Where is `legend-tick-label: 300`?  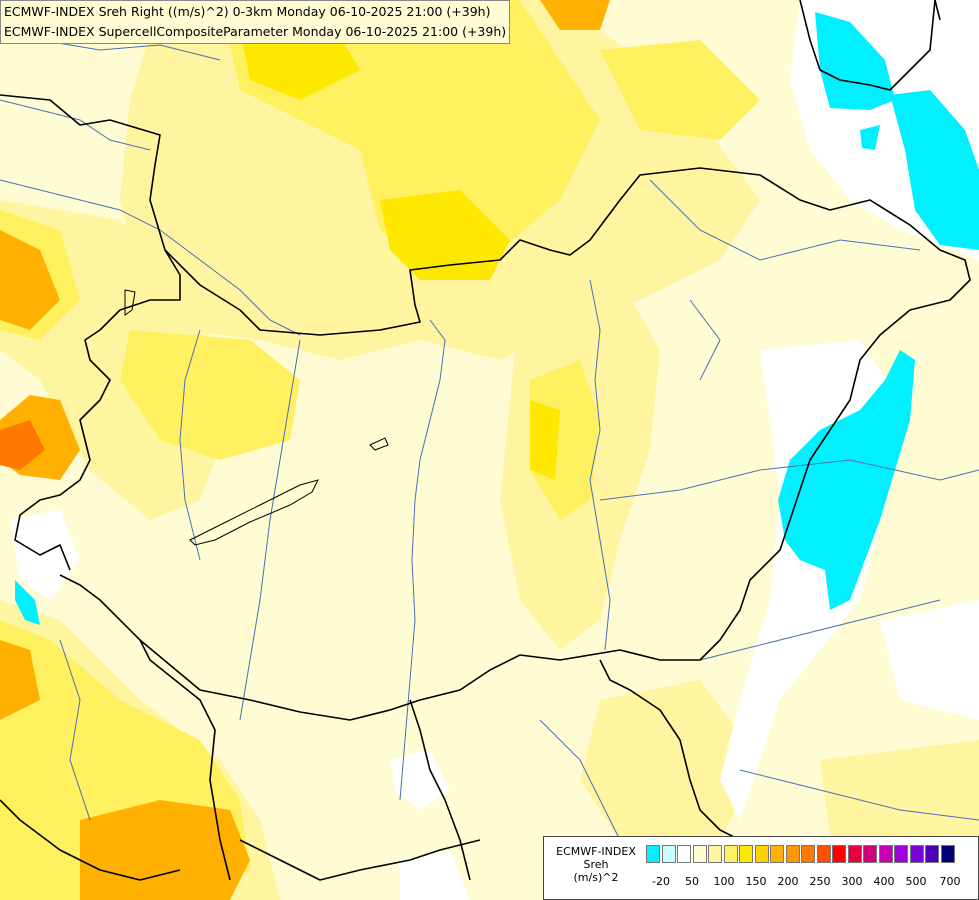 legend-tick-label: 300 is located at coordinates (852, 881).